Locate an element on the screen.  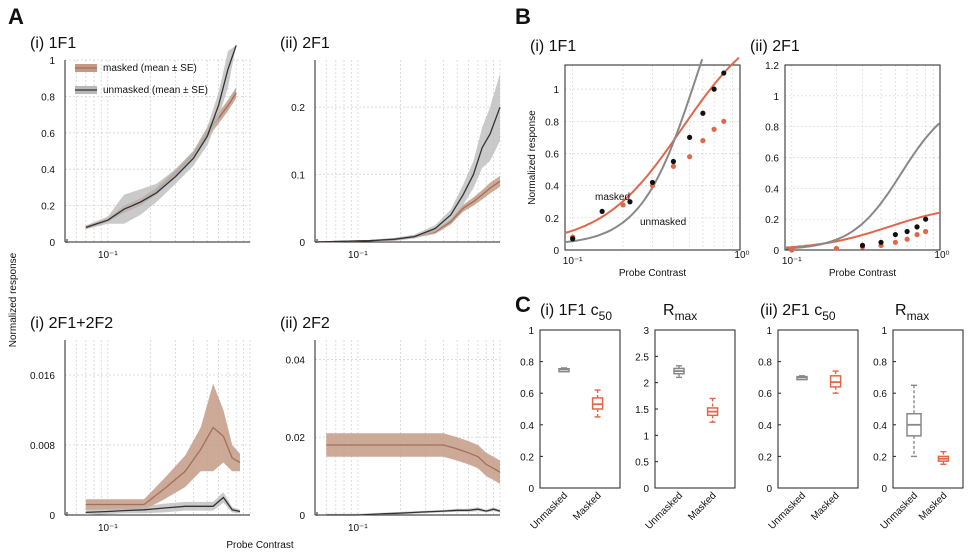
C_1F1_Rmax-group is located at coordinates (695, 409).